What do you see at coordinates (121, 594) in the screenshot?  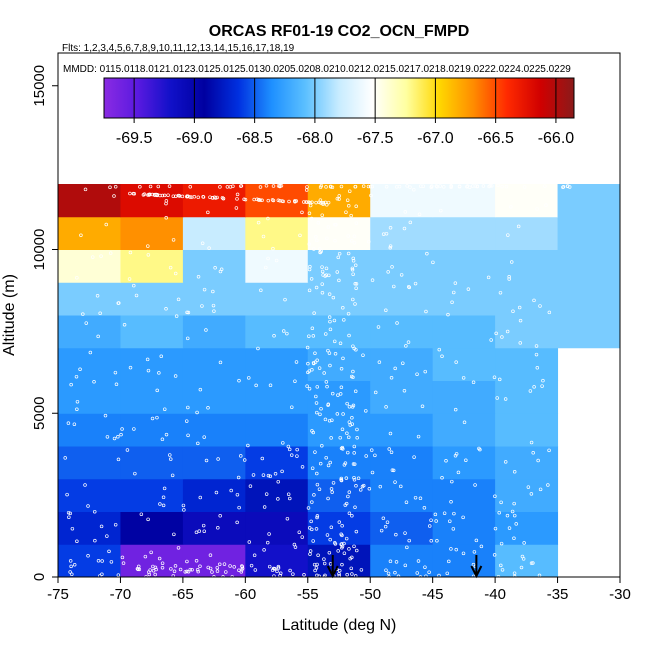 I see `x-tick-label: -70` at bounding box center [121, 594].